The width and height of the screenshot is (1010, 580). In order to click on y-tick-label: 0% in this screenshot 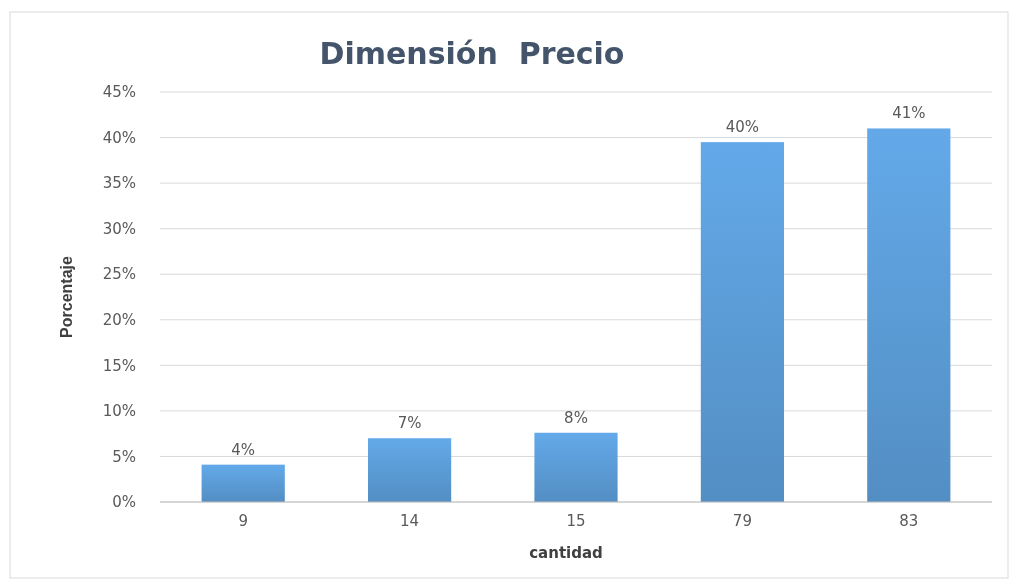, I will do `click(124, 502)`.